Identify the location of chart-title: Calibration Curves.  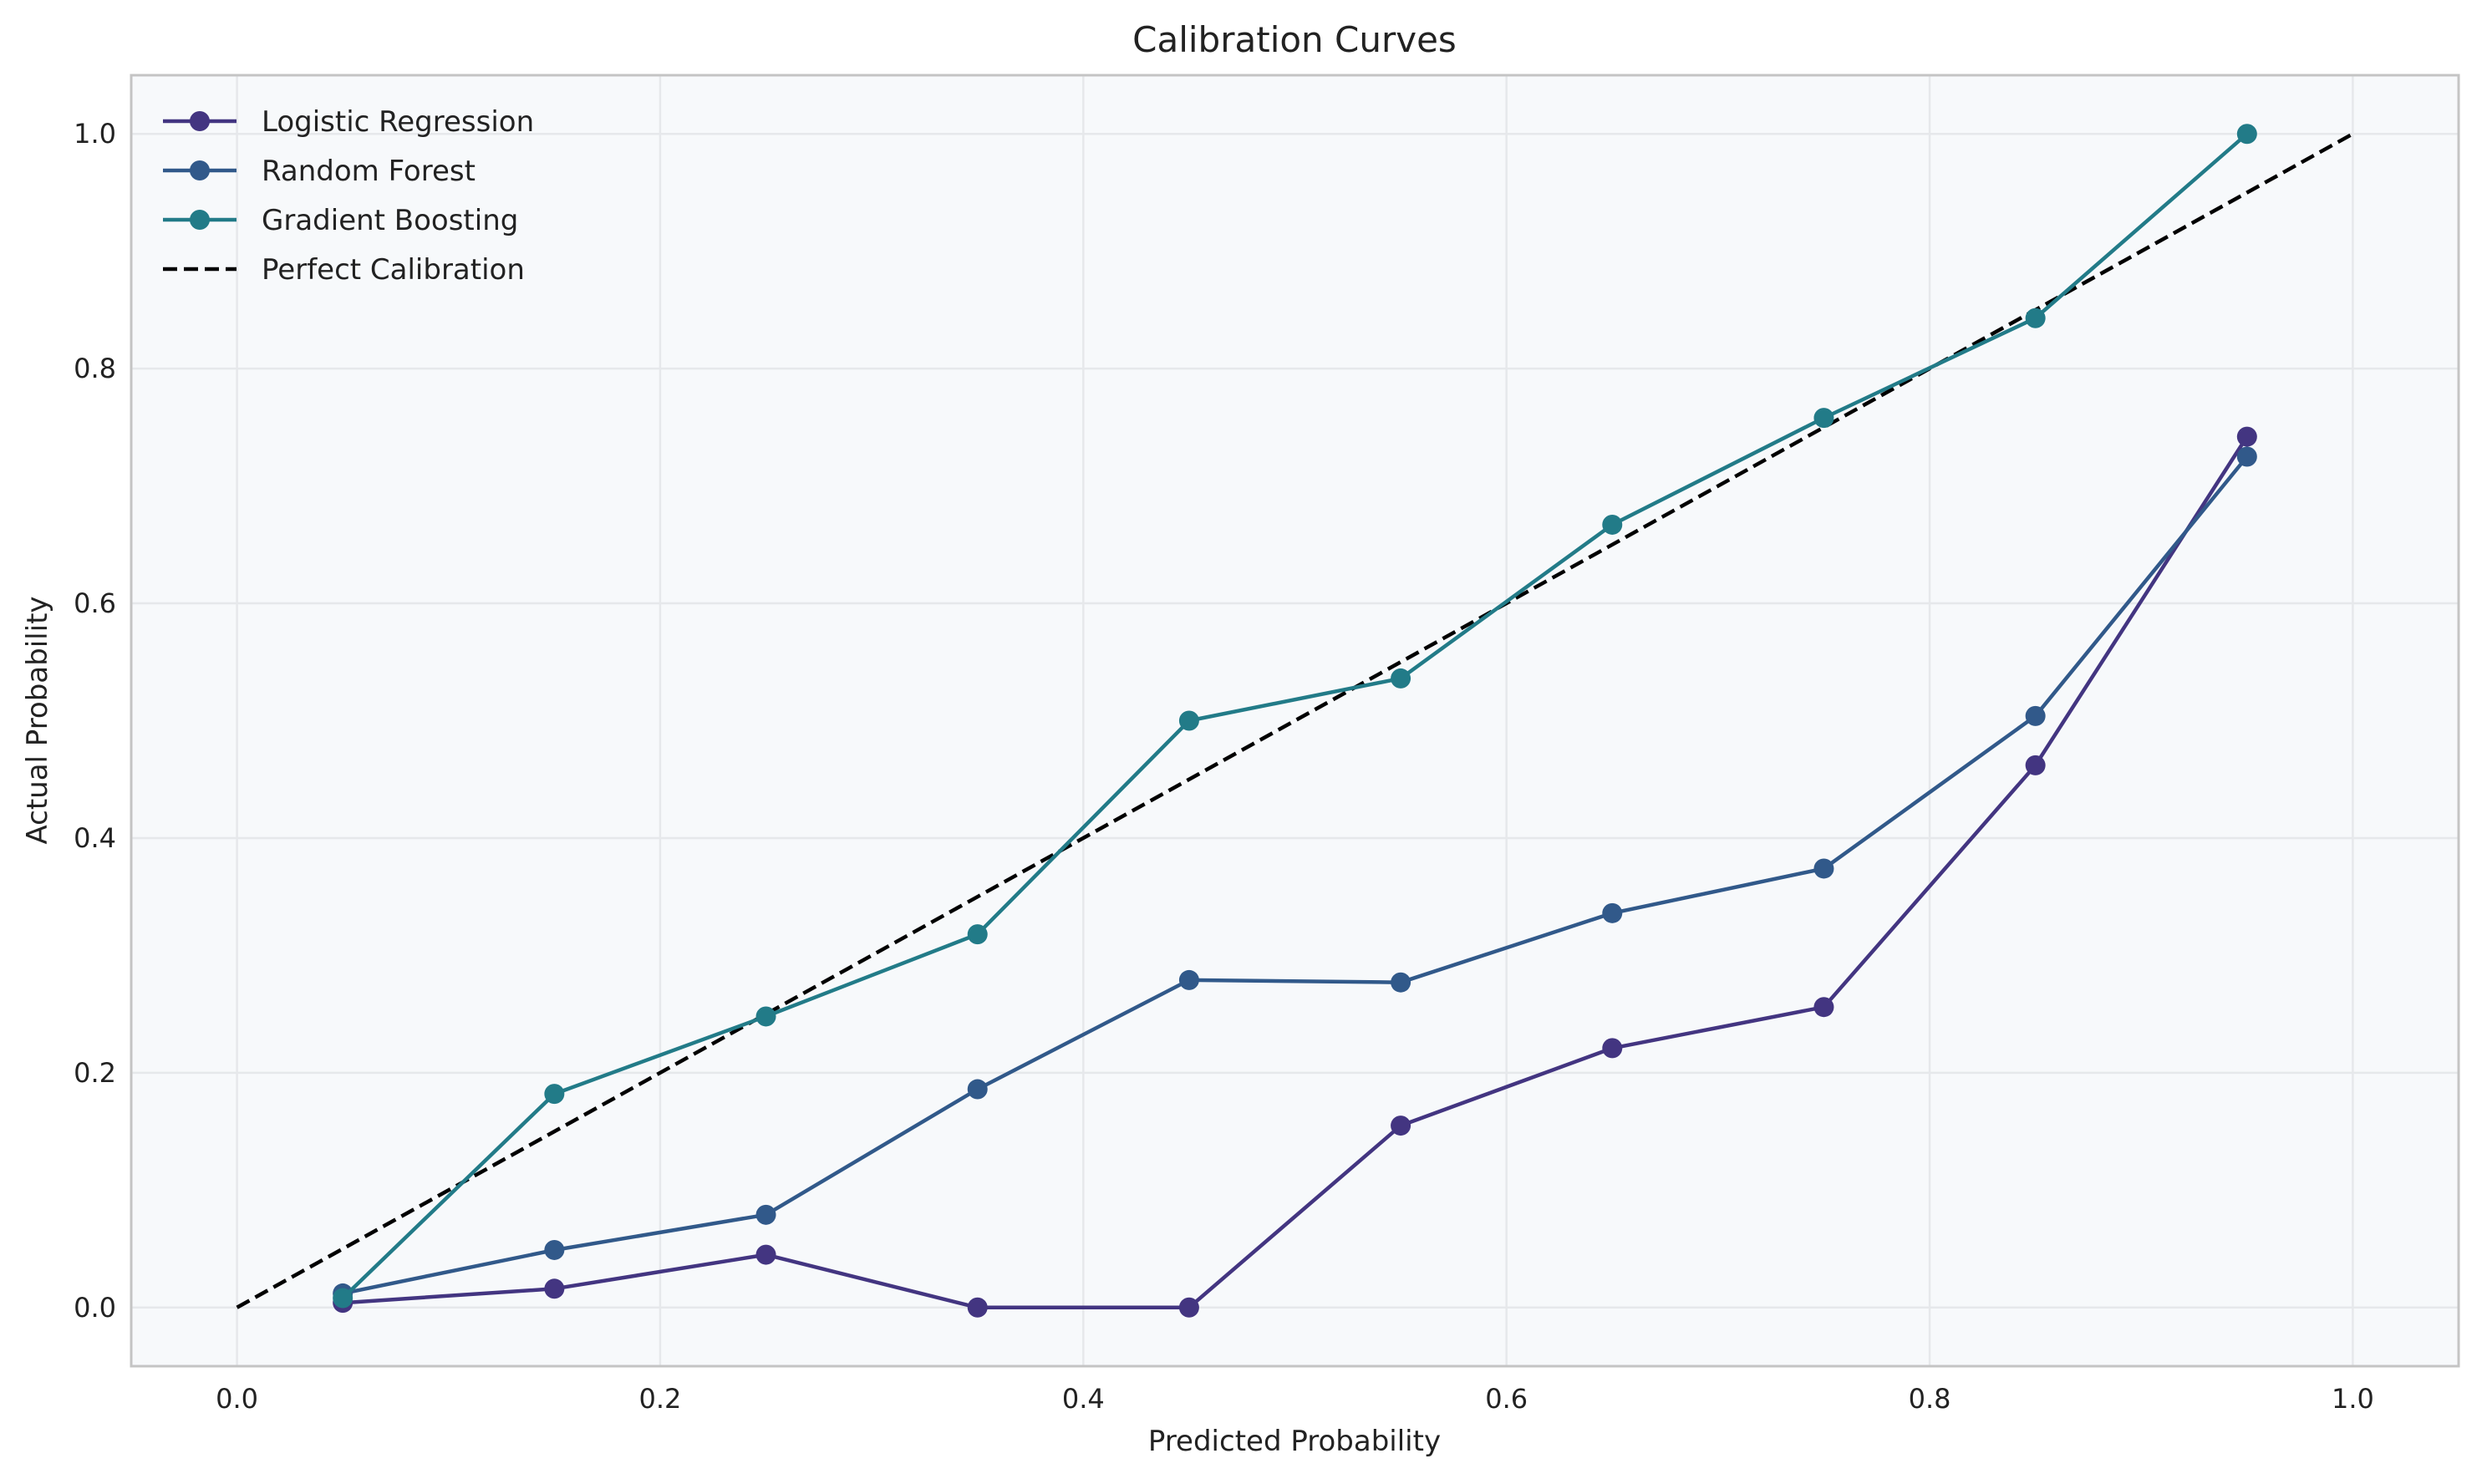
(1294, 39).